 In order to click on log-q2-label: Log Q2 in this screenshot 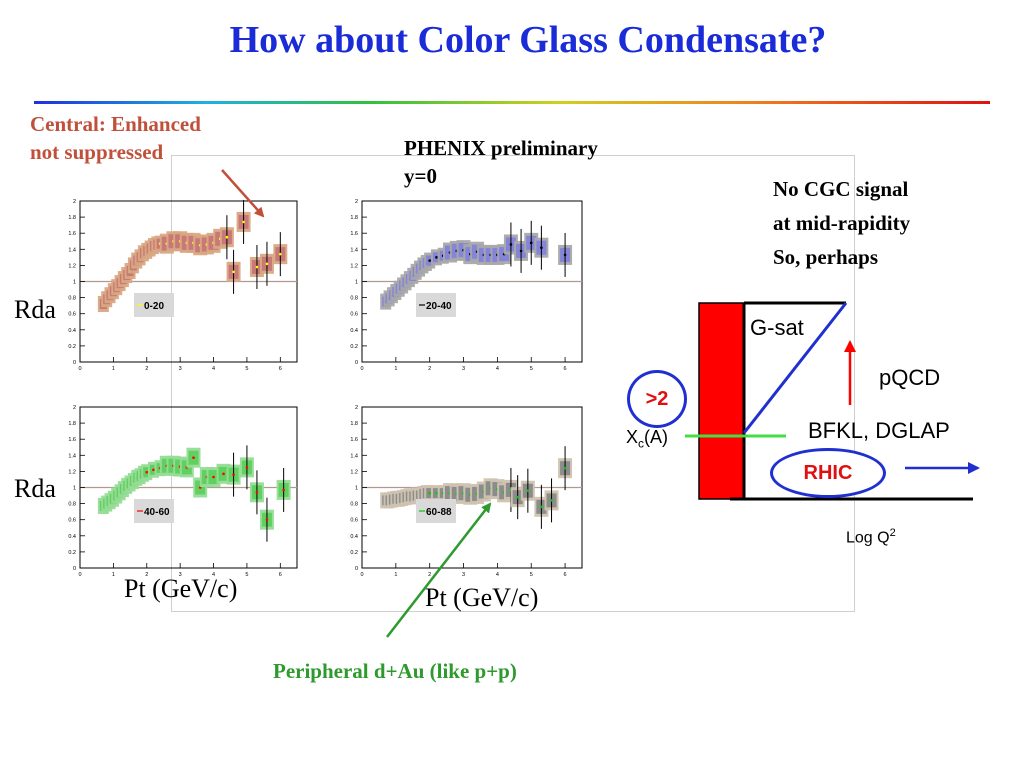, I will do `click(871, 537)`.